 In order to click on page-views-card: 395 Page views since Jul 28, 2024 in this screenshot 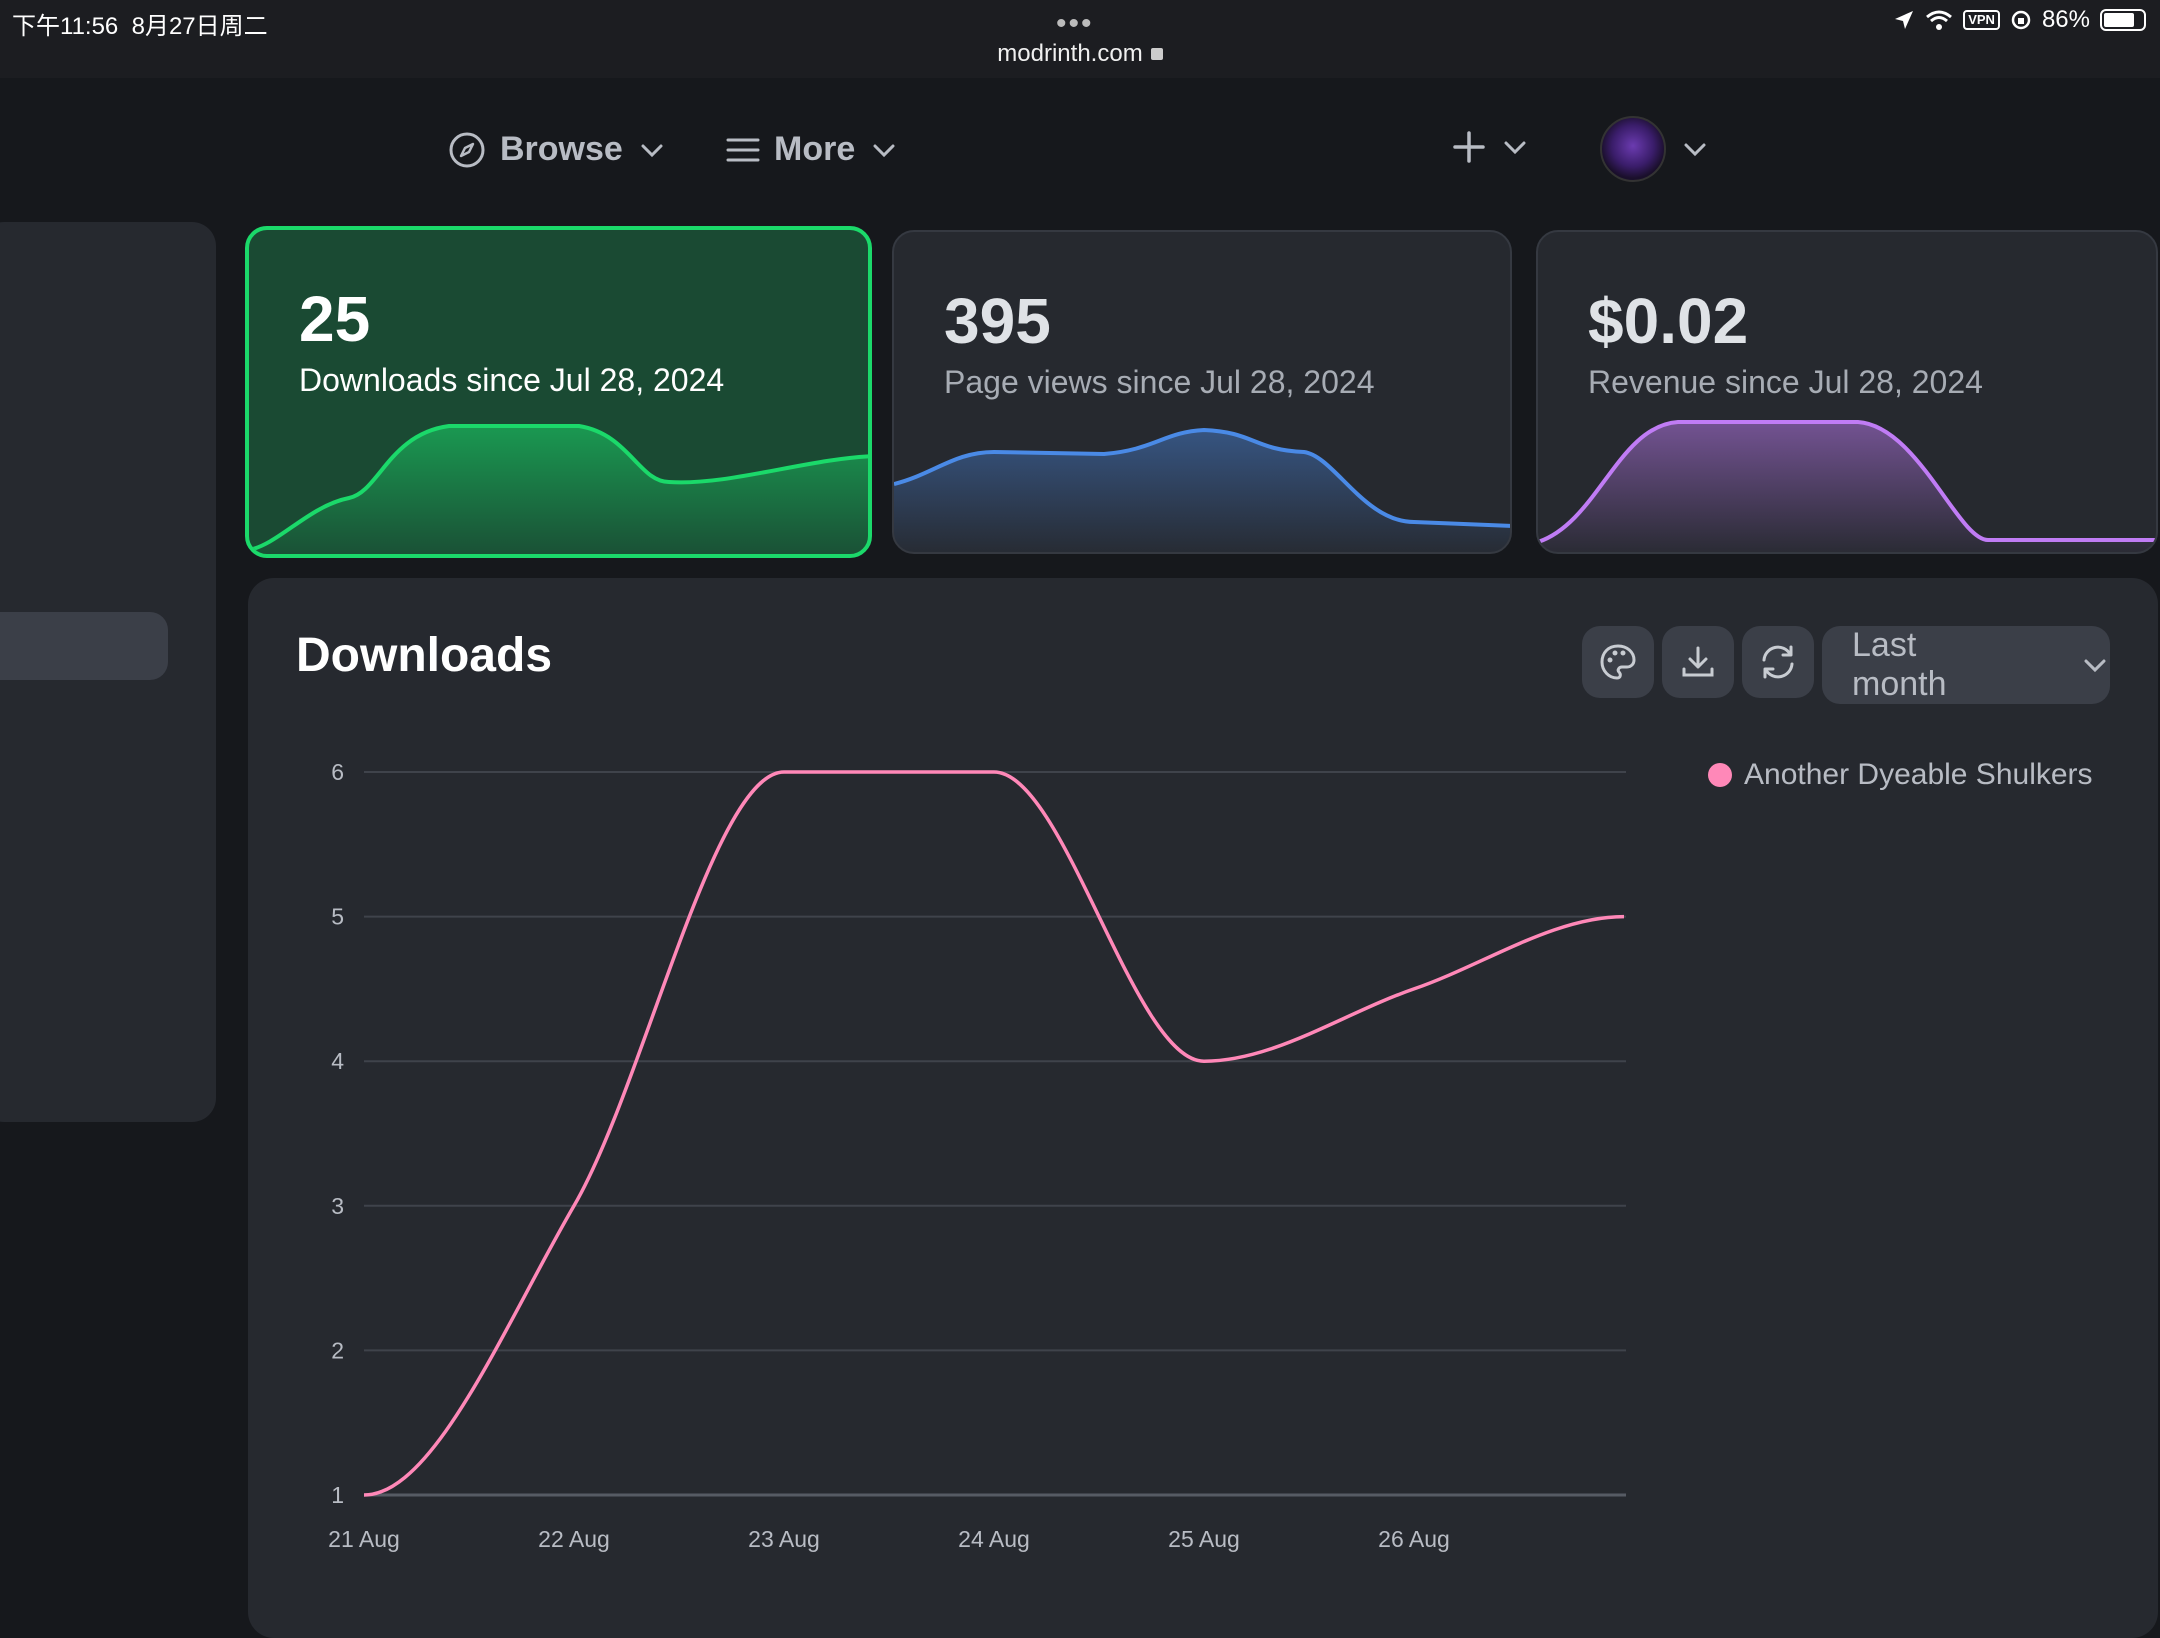, I will do `click(1202, 392)`.